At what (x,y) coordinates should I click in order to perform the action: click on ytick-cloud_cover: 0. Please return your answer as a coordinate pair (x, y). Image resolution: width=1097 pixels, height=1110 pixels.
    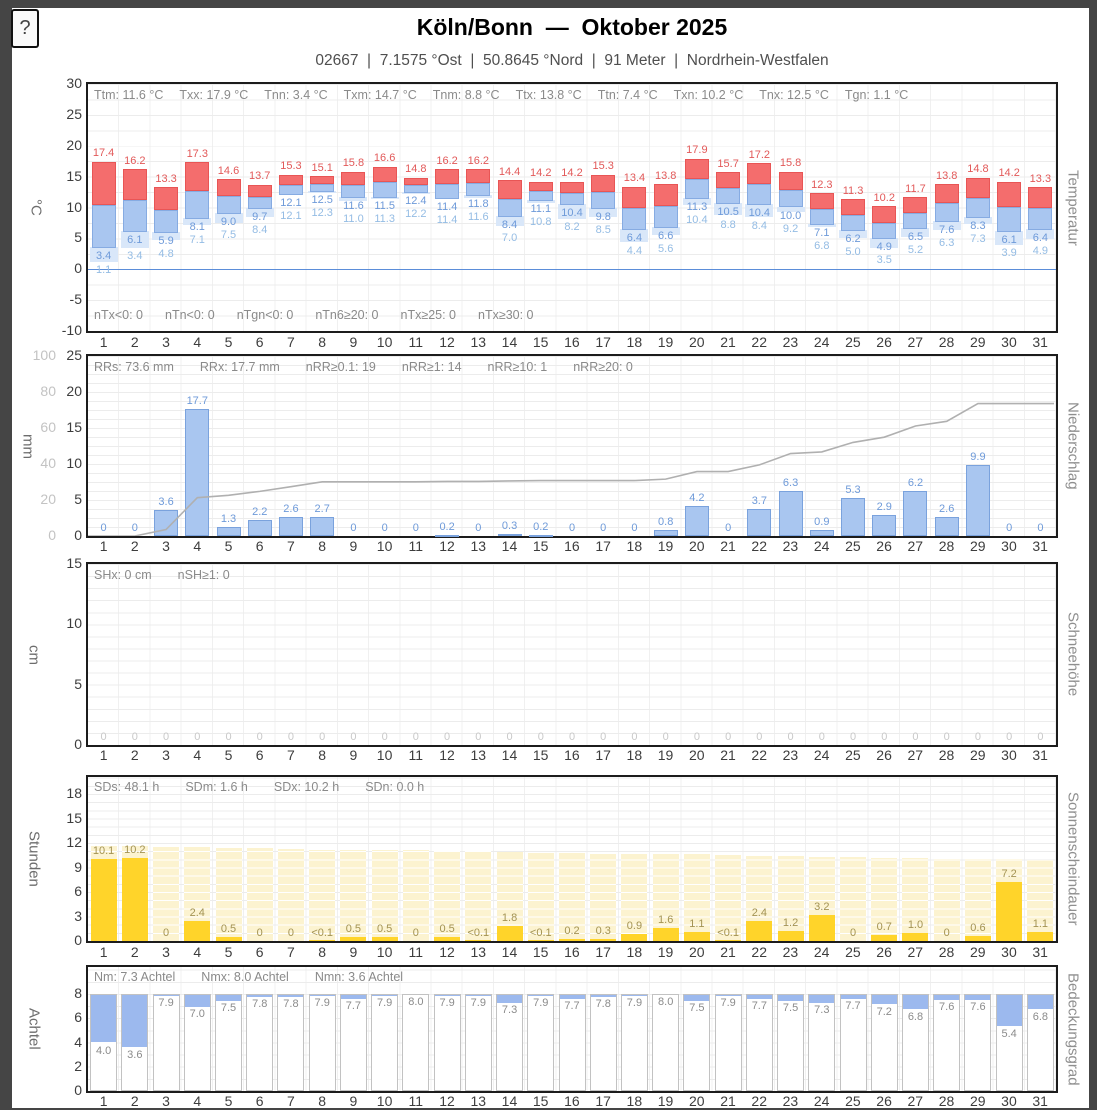
    Looking at the image, I should click on (78, 1090).